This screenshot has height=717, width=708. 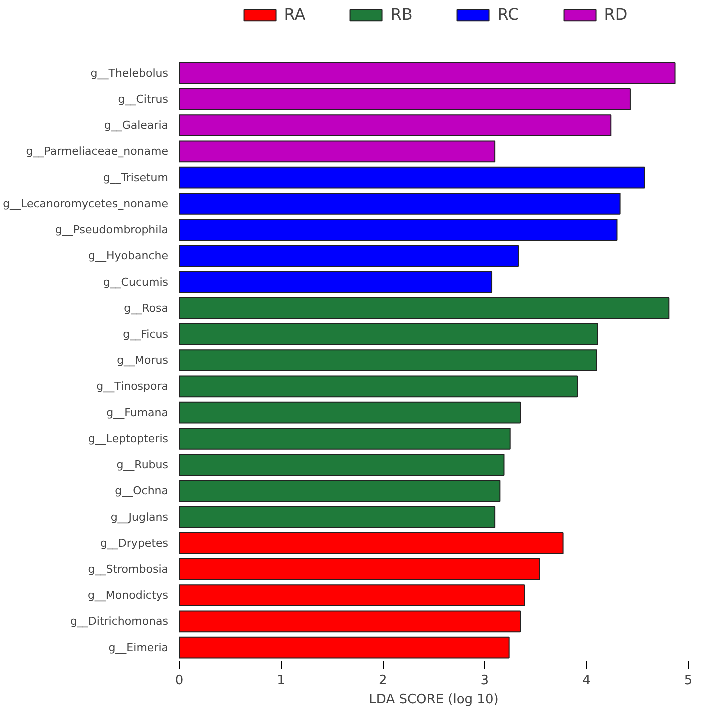 What do you see at coordinates (142, 465) in the screenshot?
I see `y-tick-label: g__Rubus` at bounding box center [142, 465].